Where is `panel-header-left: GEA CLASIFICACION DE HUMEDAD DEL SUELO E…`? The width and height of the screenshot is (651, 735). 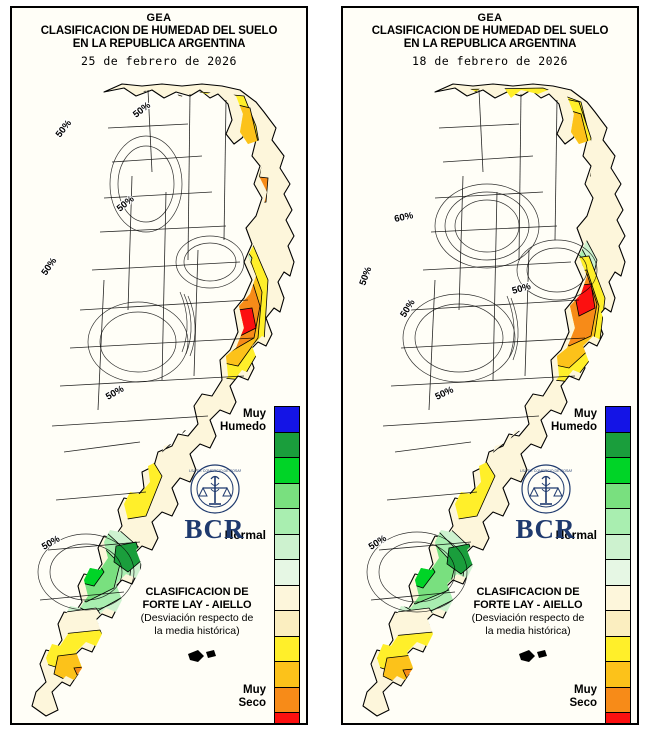
panel-header-left: GEA CLASIFICACION DE HUMEDAD DEL SUELO E… is located at coordinates (159, 40).